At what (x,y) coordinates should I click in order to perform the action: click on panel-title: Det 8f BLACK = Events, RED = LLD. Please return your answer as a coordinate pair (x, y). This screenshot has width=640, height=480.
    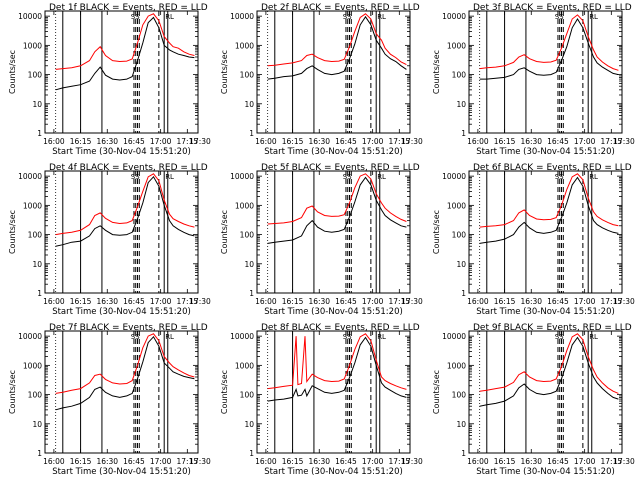
    Looking at the image, I should click on (340, 328).